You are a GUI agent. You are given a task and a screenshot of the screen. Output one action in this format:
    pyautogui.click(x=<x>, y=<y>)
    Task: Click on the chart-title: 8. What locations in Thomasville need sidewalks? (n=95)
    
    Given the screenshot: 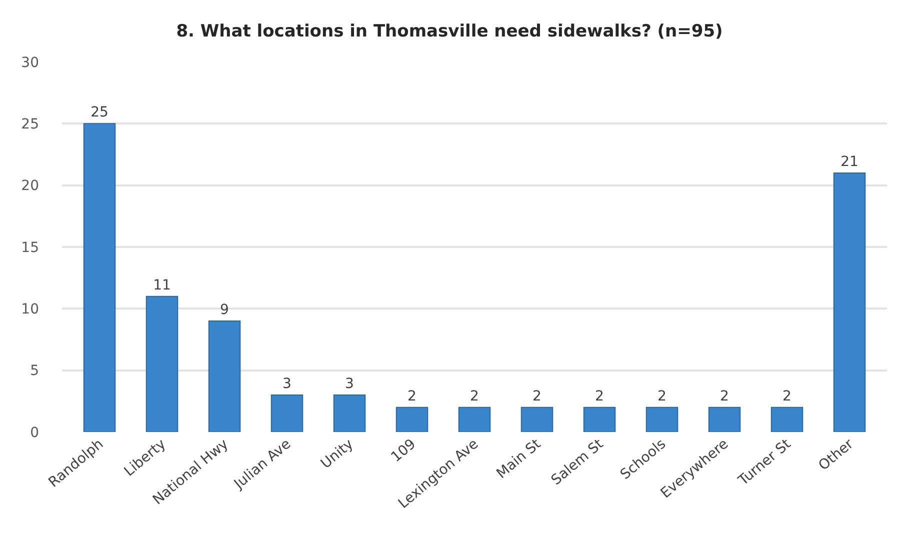 What is the action you would take?
    pyautogui.click(x=449, y=32)
    